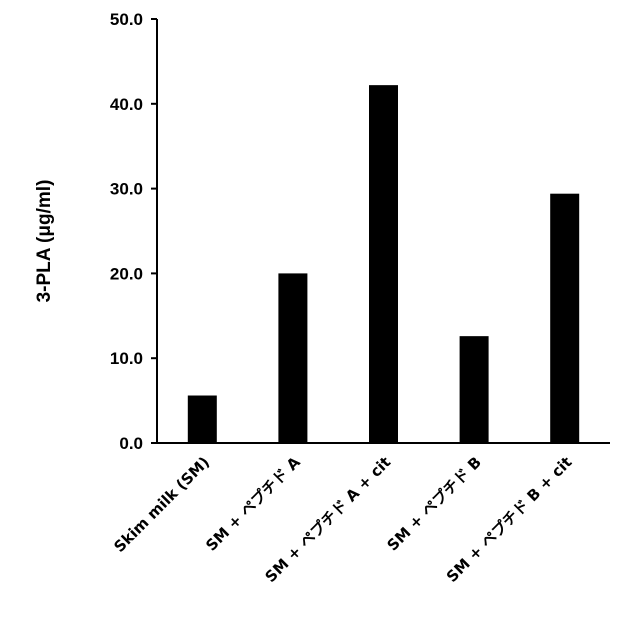  I want to click on y-tick-label: 40.0, so click(126, 104).